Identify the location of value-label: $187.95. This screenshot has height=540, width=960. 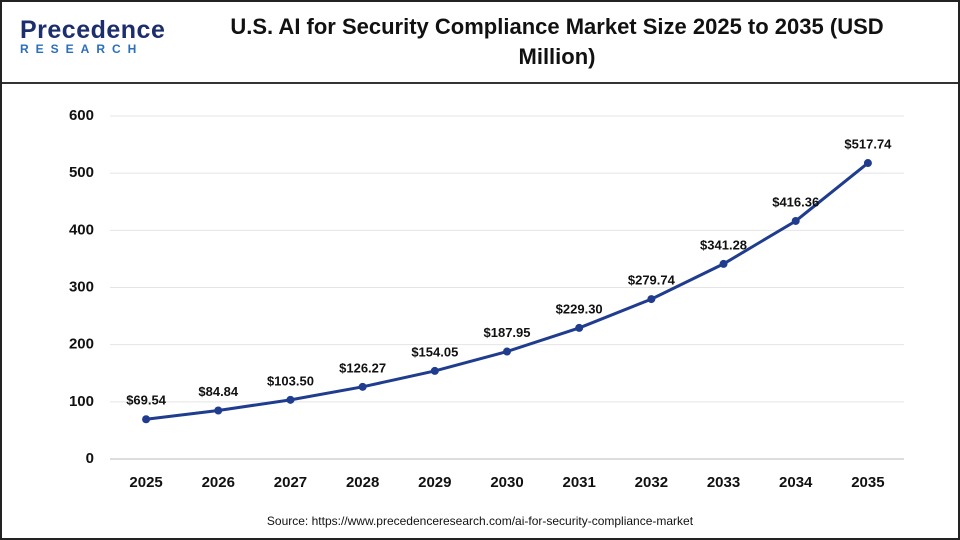
(507, 332).